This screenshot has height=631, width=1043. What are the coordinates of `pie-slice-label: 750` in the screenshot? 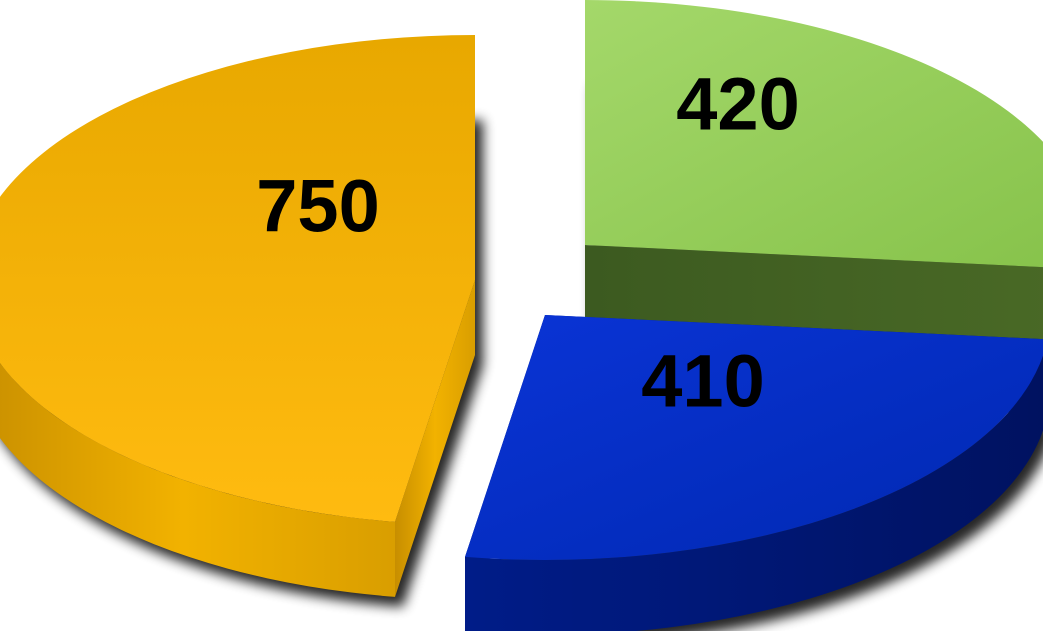 It's located at (317, 206).